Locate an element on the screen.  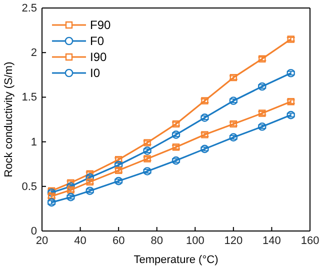
x-axis-title: Temperature (°C) is located at coordinates (176, 260).